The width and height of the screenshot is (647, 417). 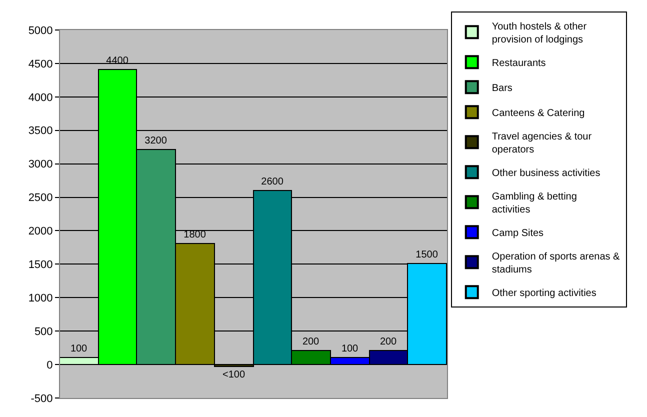 What do you see at coordinates (518, 233) in the screenshot?
I see `legend-label: Camp Sites` at bounding box center [518, 233].